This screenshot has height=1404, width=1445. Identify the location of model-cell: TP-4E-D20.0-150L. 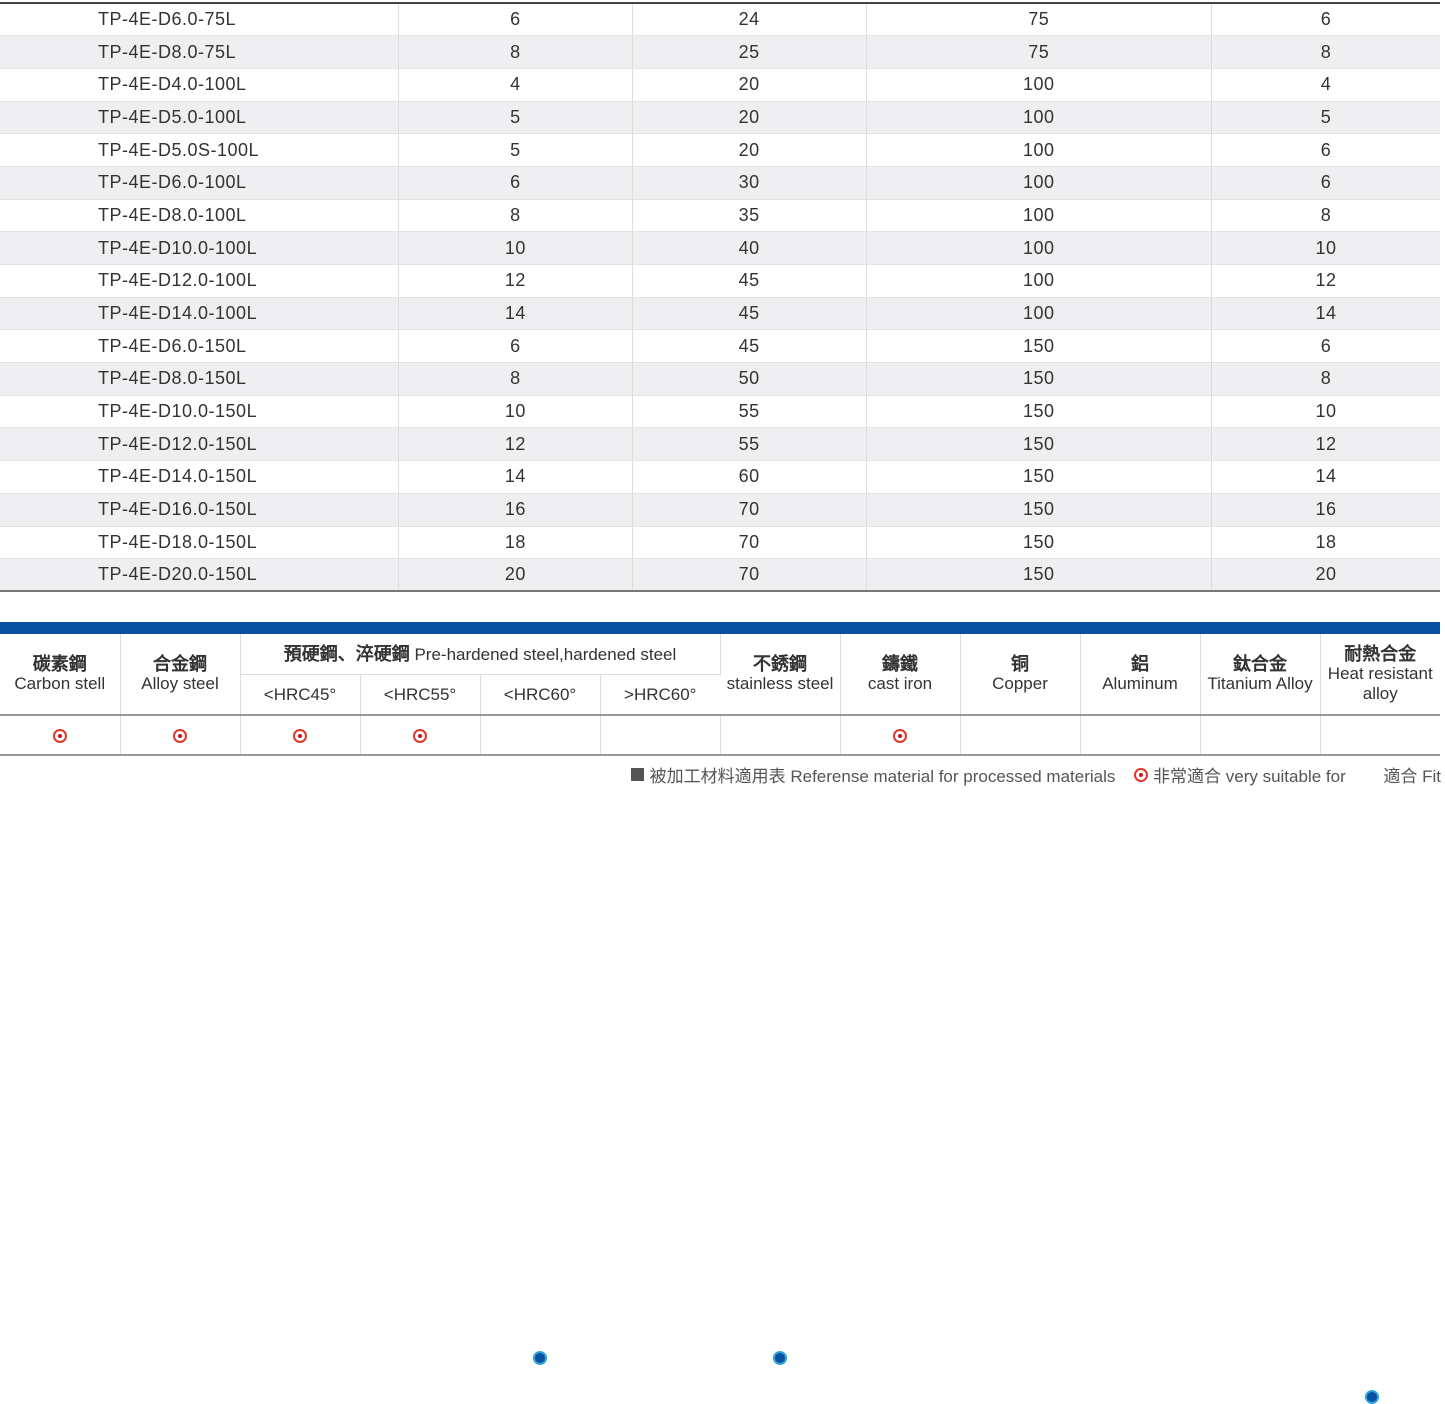
(199, 575).